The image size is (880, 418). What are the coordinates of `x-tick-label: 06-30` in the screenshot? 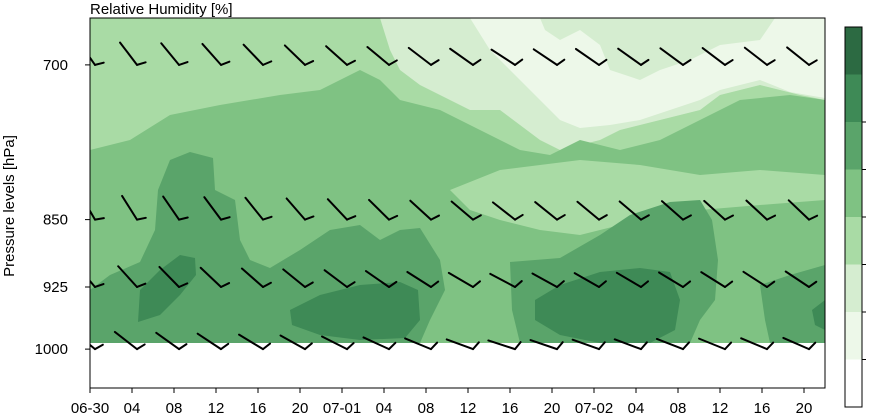 It's located at (90, 408).